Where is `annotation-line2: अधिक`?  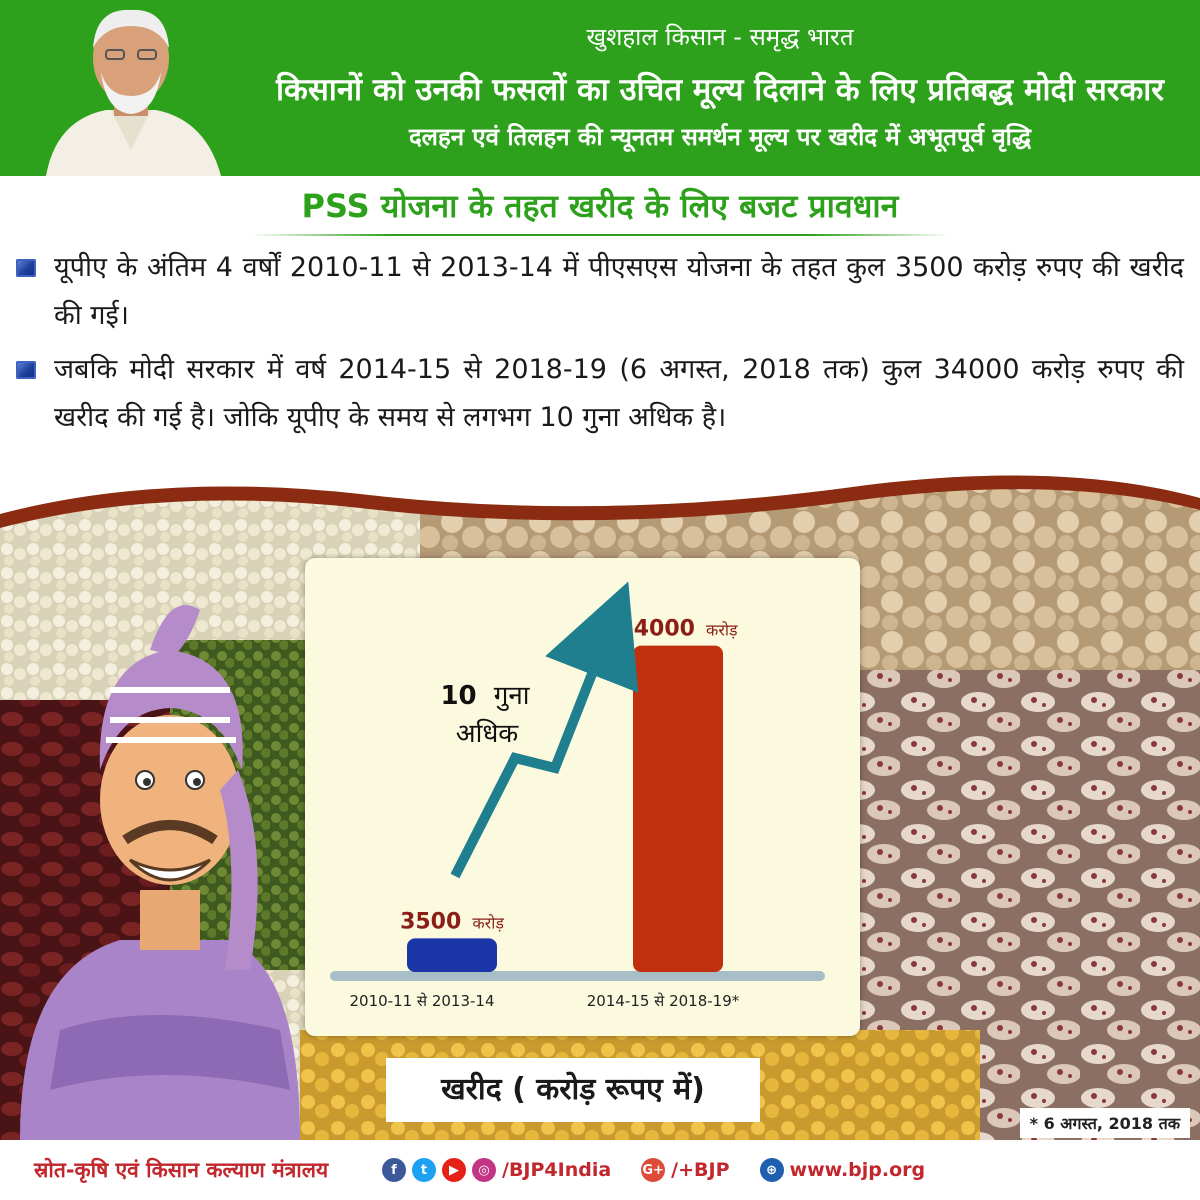 annotation-line2: अधिक is located at coordinates (488, 733).